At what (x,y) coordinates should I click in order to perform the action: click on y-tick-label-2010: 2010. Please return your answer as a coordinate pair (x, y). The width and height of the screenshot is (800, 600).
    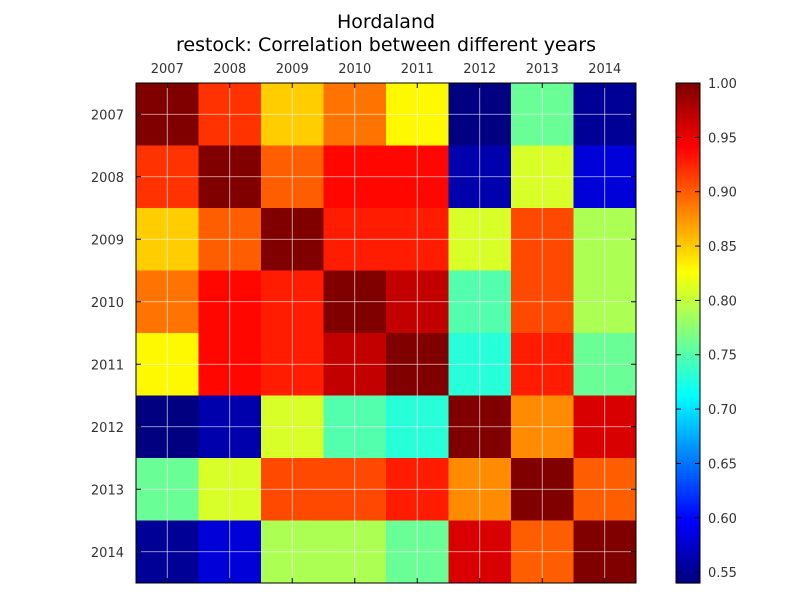
    Looking at the image, I should click on (107, 303).